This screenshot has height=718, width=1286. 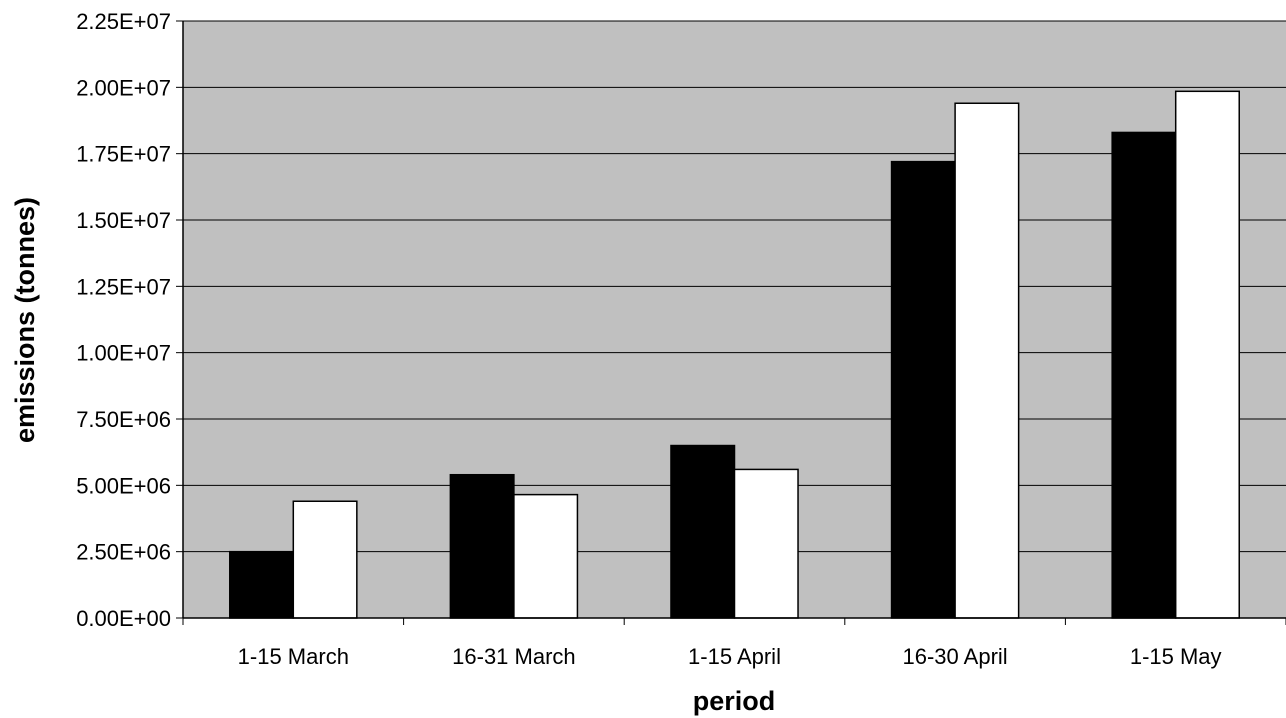 What do you see at coordinates (123, 419) in the screenshot?
I see `y-tick-label: 7.50E+06` at bounding box center [123, 419].